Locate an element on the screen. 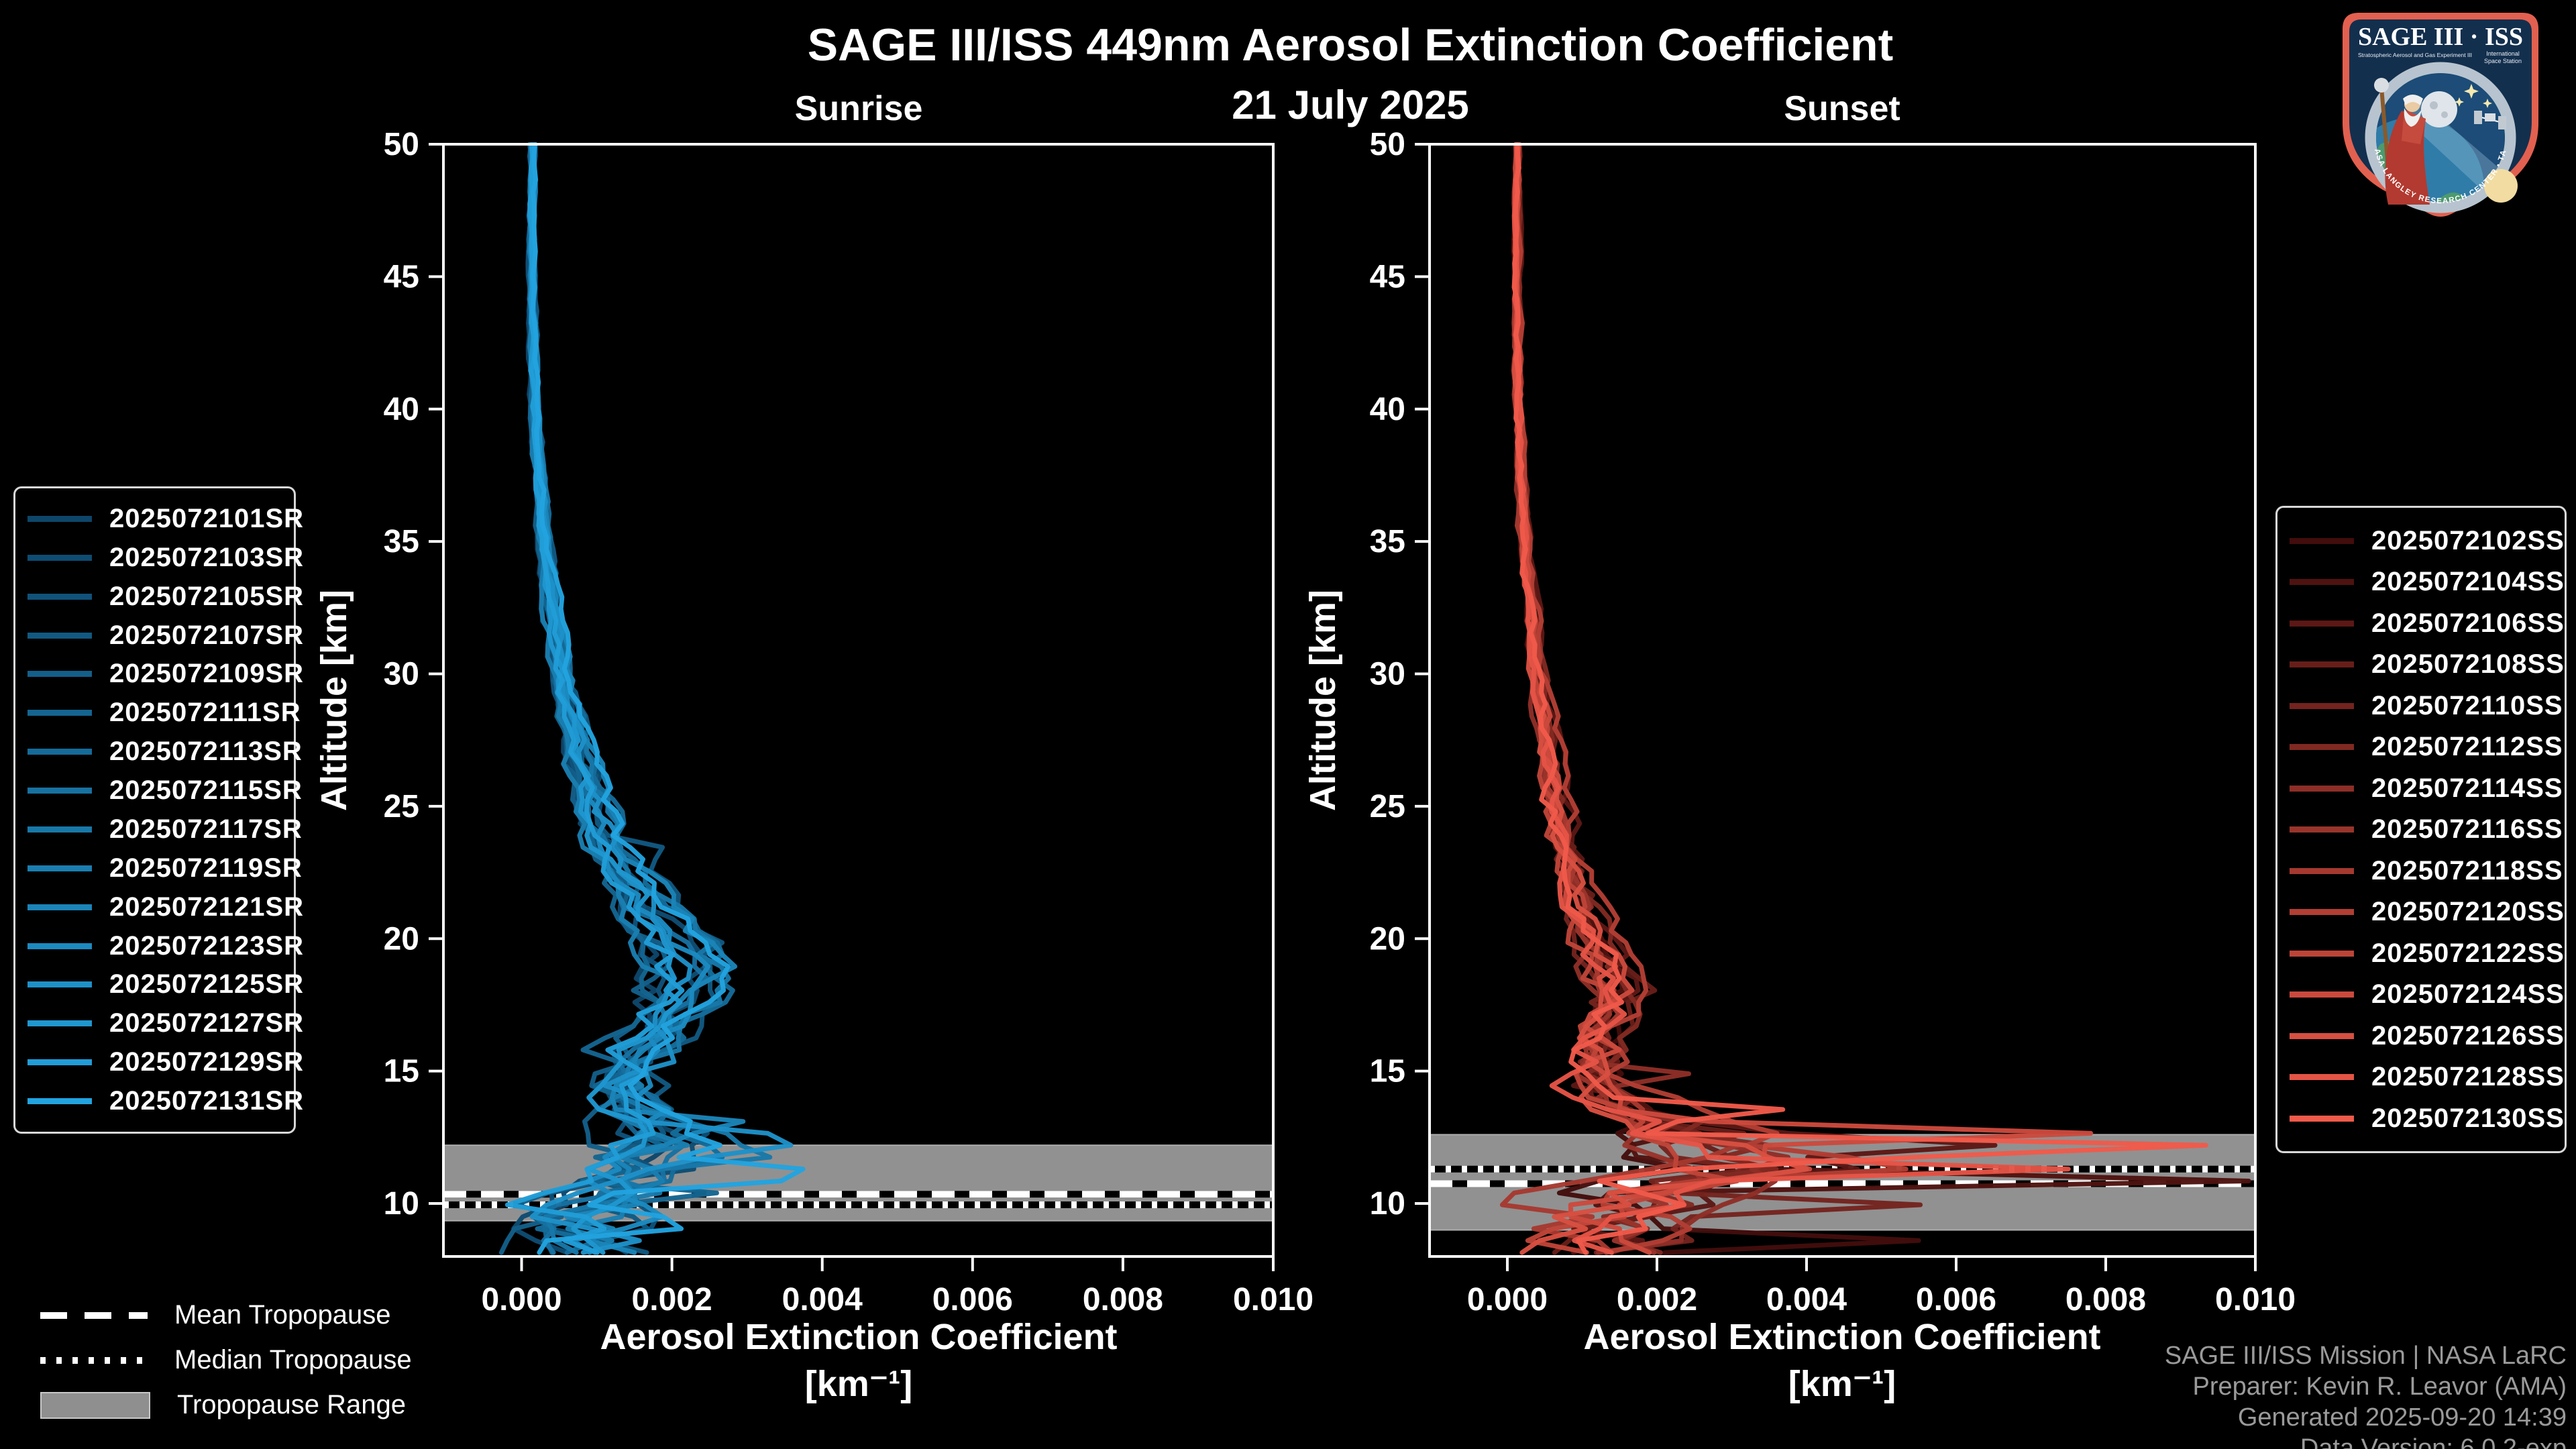 The height and width of the screenshot is (1449, 2576). event-label: 2025072113SR is located at coordinates (206, 752).